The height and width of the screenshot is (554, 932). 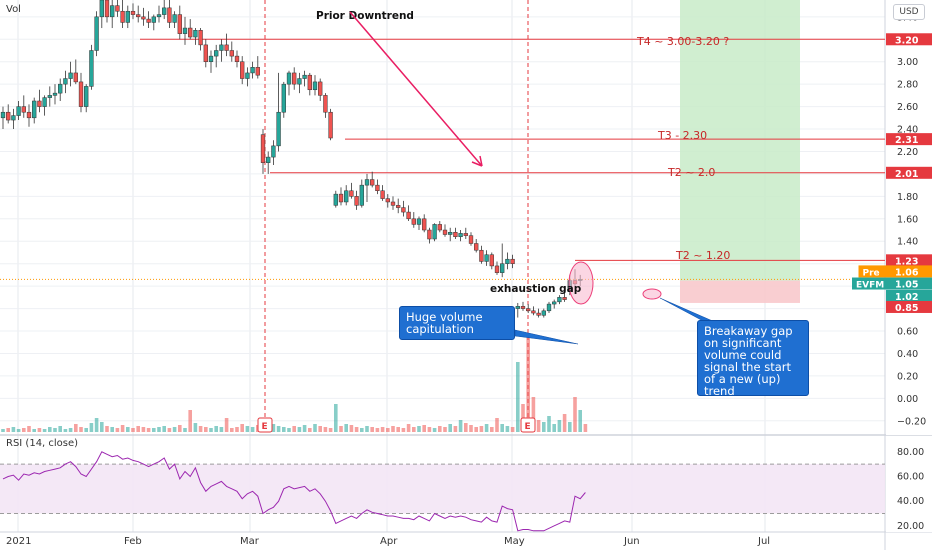 I want to click on price-label-text: 1.02, so click(x=906, y=297).